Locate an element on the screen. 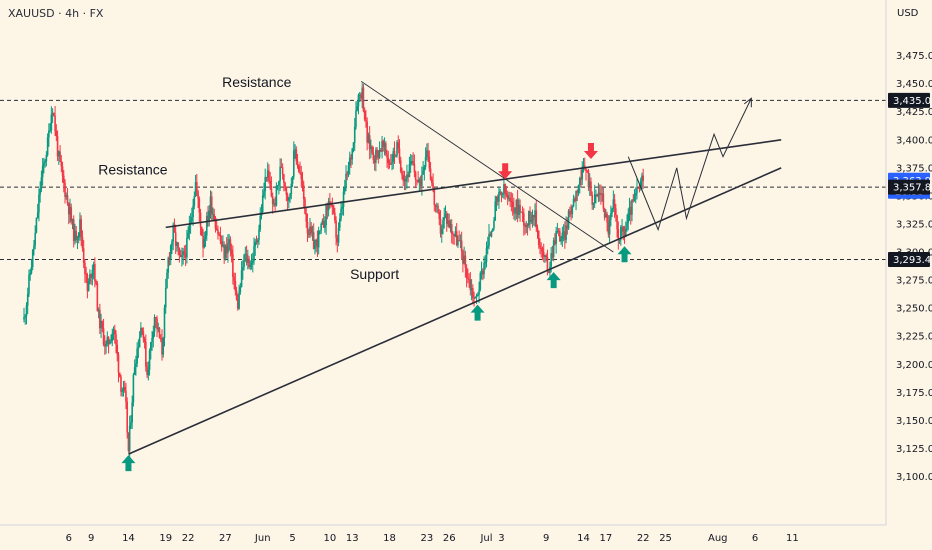 Image resolution: width=932 pixels, height=550 pixels. y-tick-label: 3,200.00 is located at coordinates (914, 365).